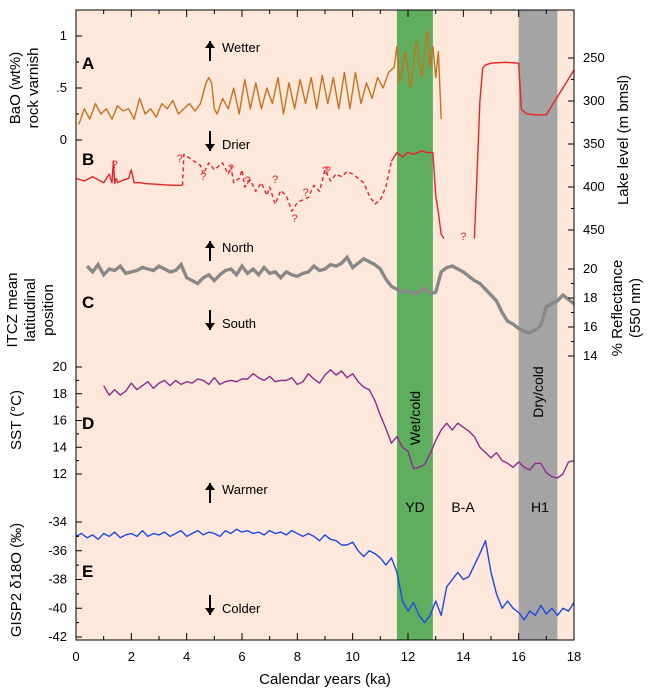 The image size is (651, 690). Describe the element at coordinates (57, 521) in the screenshot. I see `y-tick-label: -34` at that location.